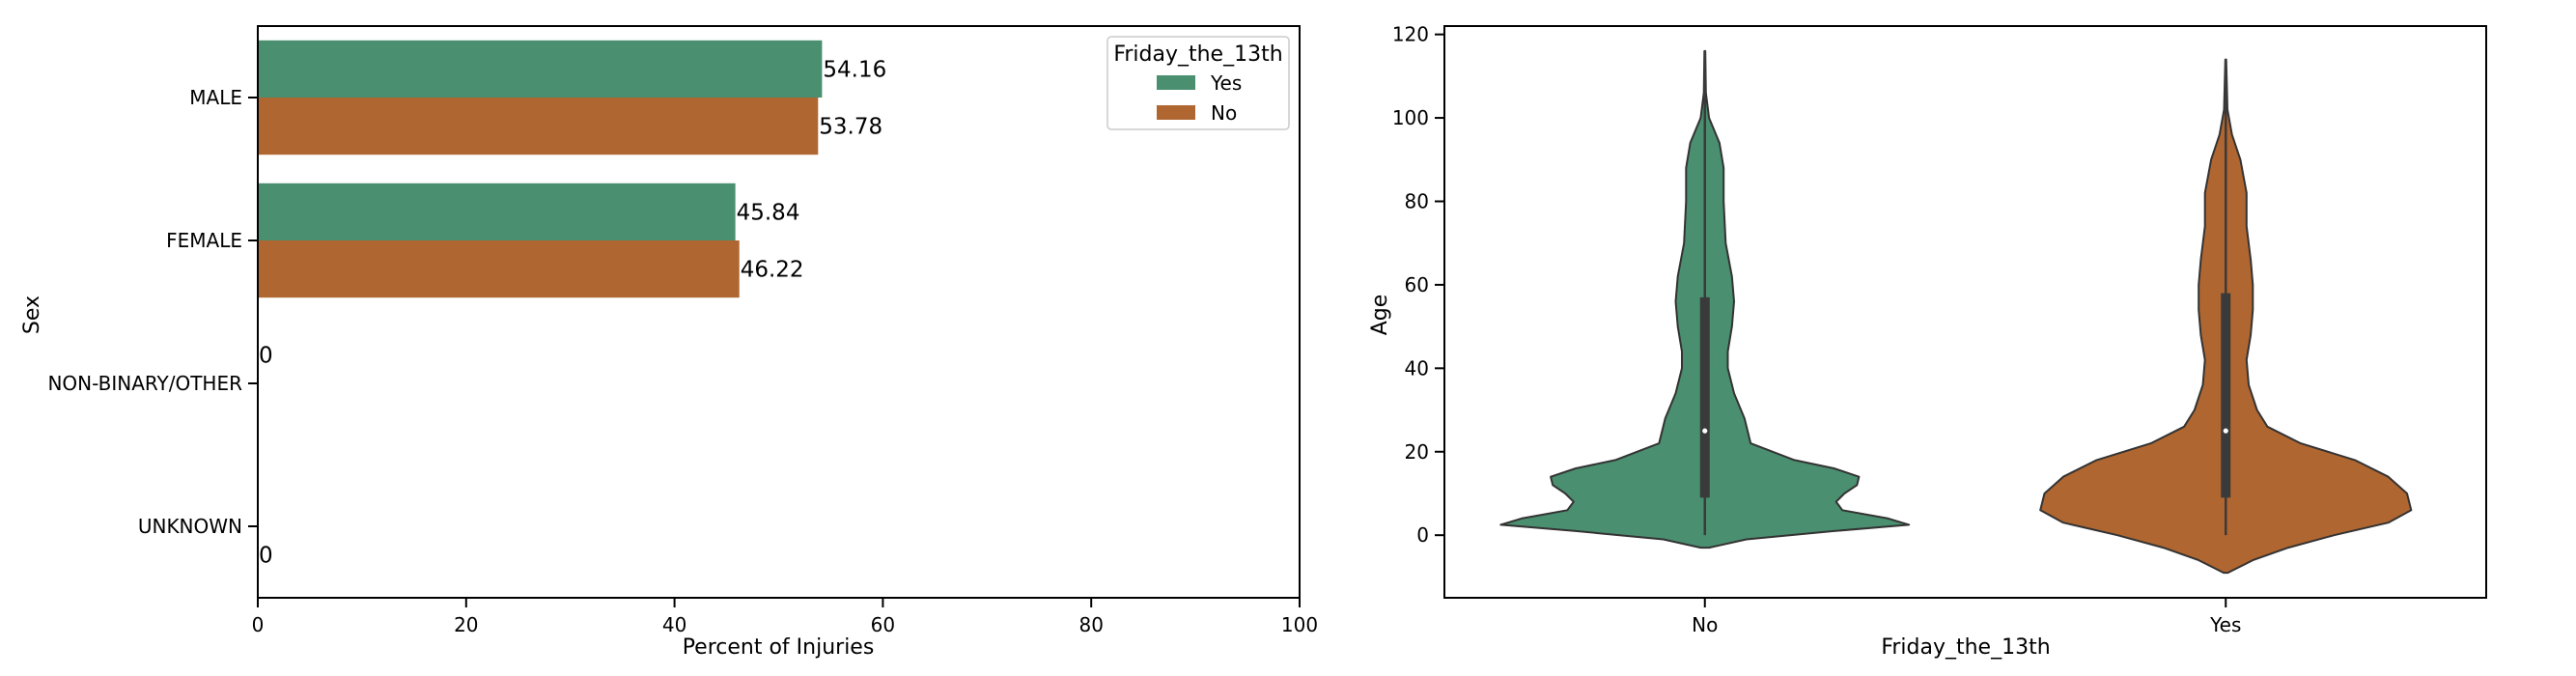 This screenshot has width=2576, height=676. I want to click on bar-y-ticks: MALE FEMALE NON-BINARY/OTHER UNKNOWN, so click(153, 312).